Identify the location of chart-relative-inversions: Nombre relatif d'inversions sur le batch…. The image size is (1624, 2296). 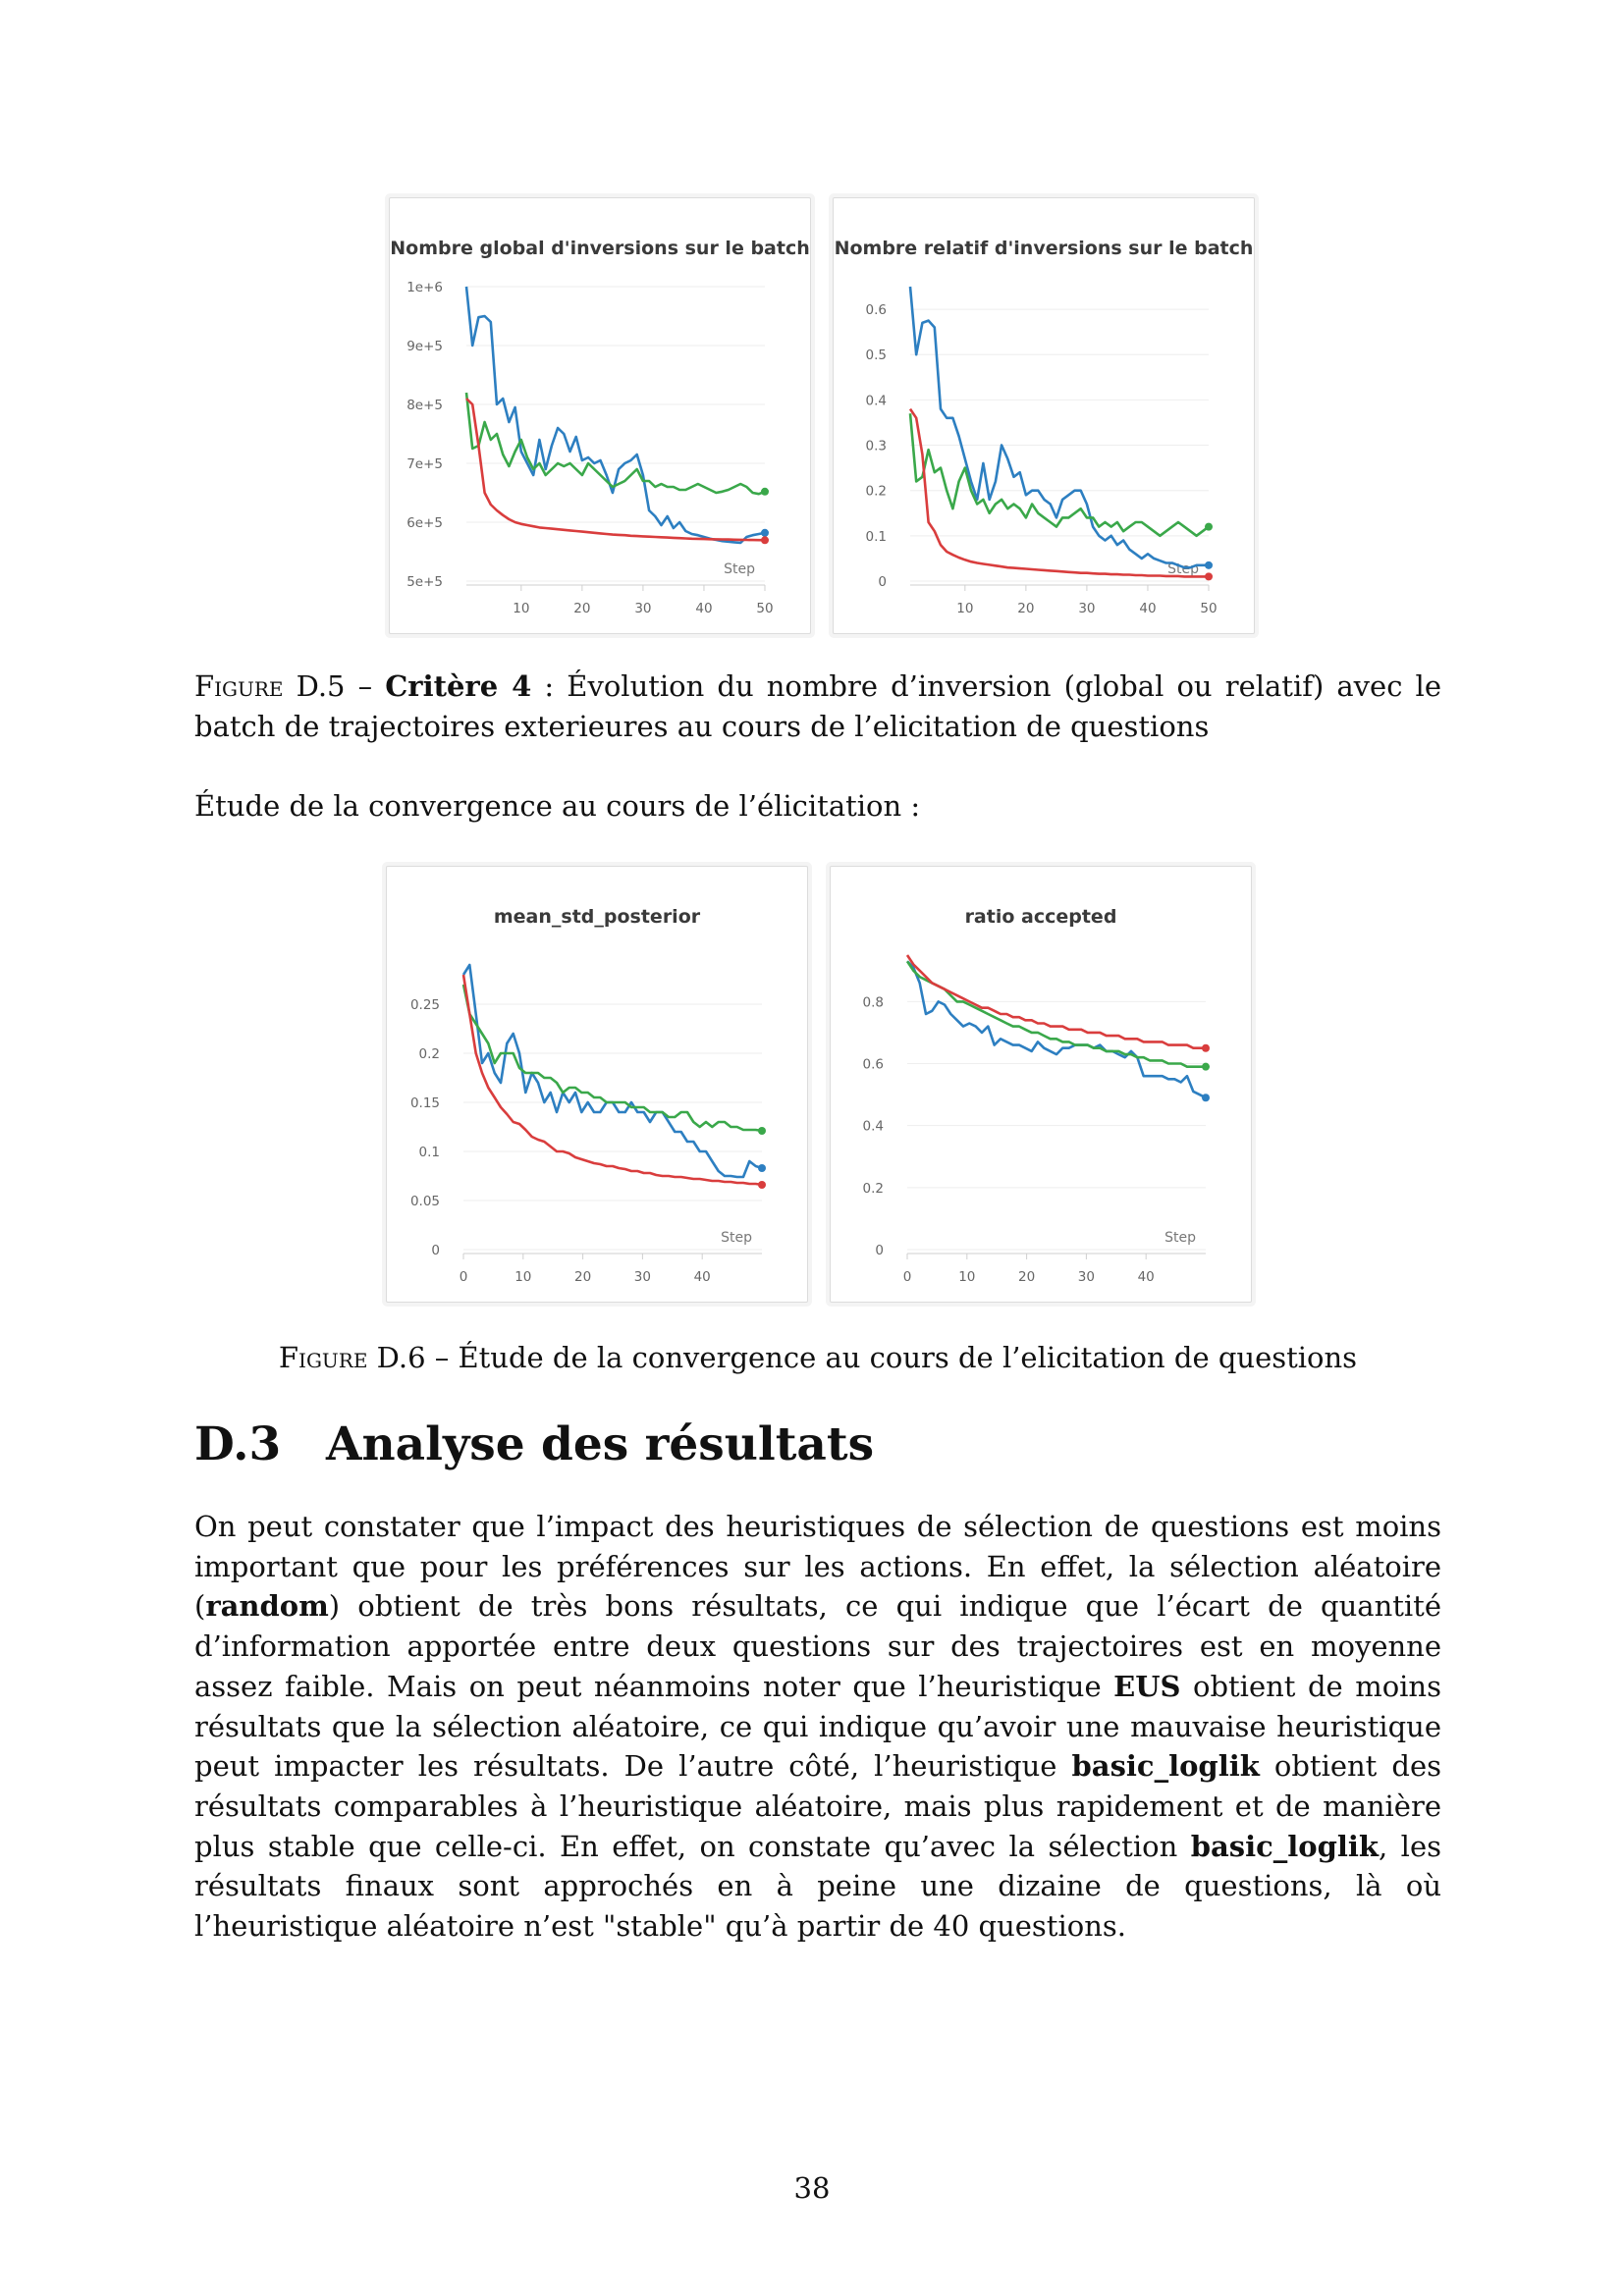
(1044, 427).